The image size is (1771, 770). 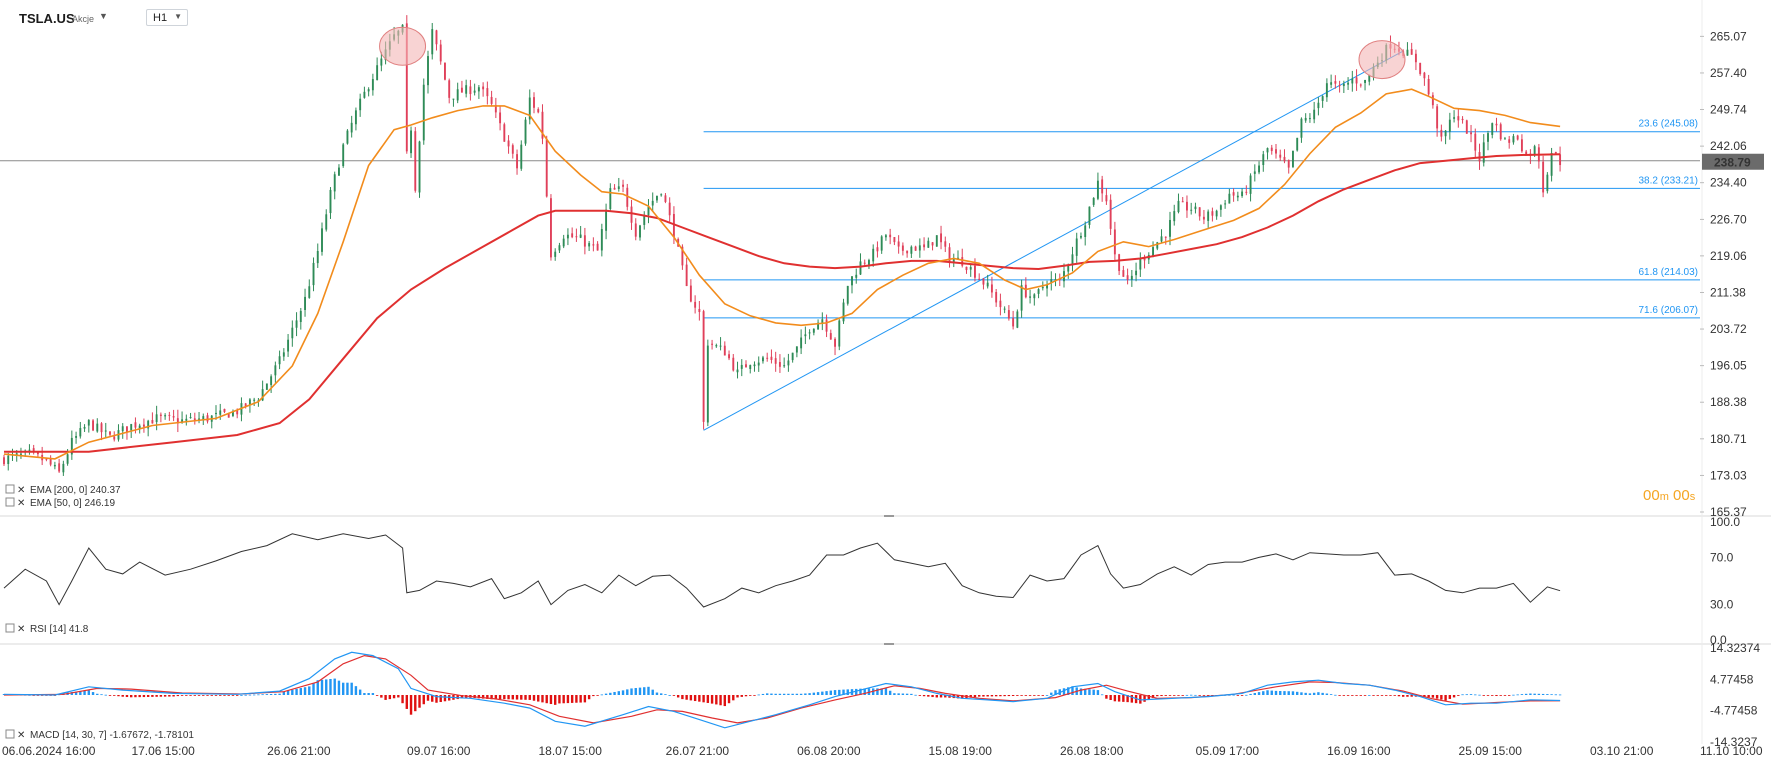 I want to click on symbol-dropdown-icon: ▼, so click(x=103, y=16).